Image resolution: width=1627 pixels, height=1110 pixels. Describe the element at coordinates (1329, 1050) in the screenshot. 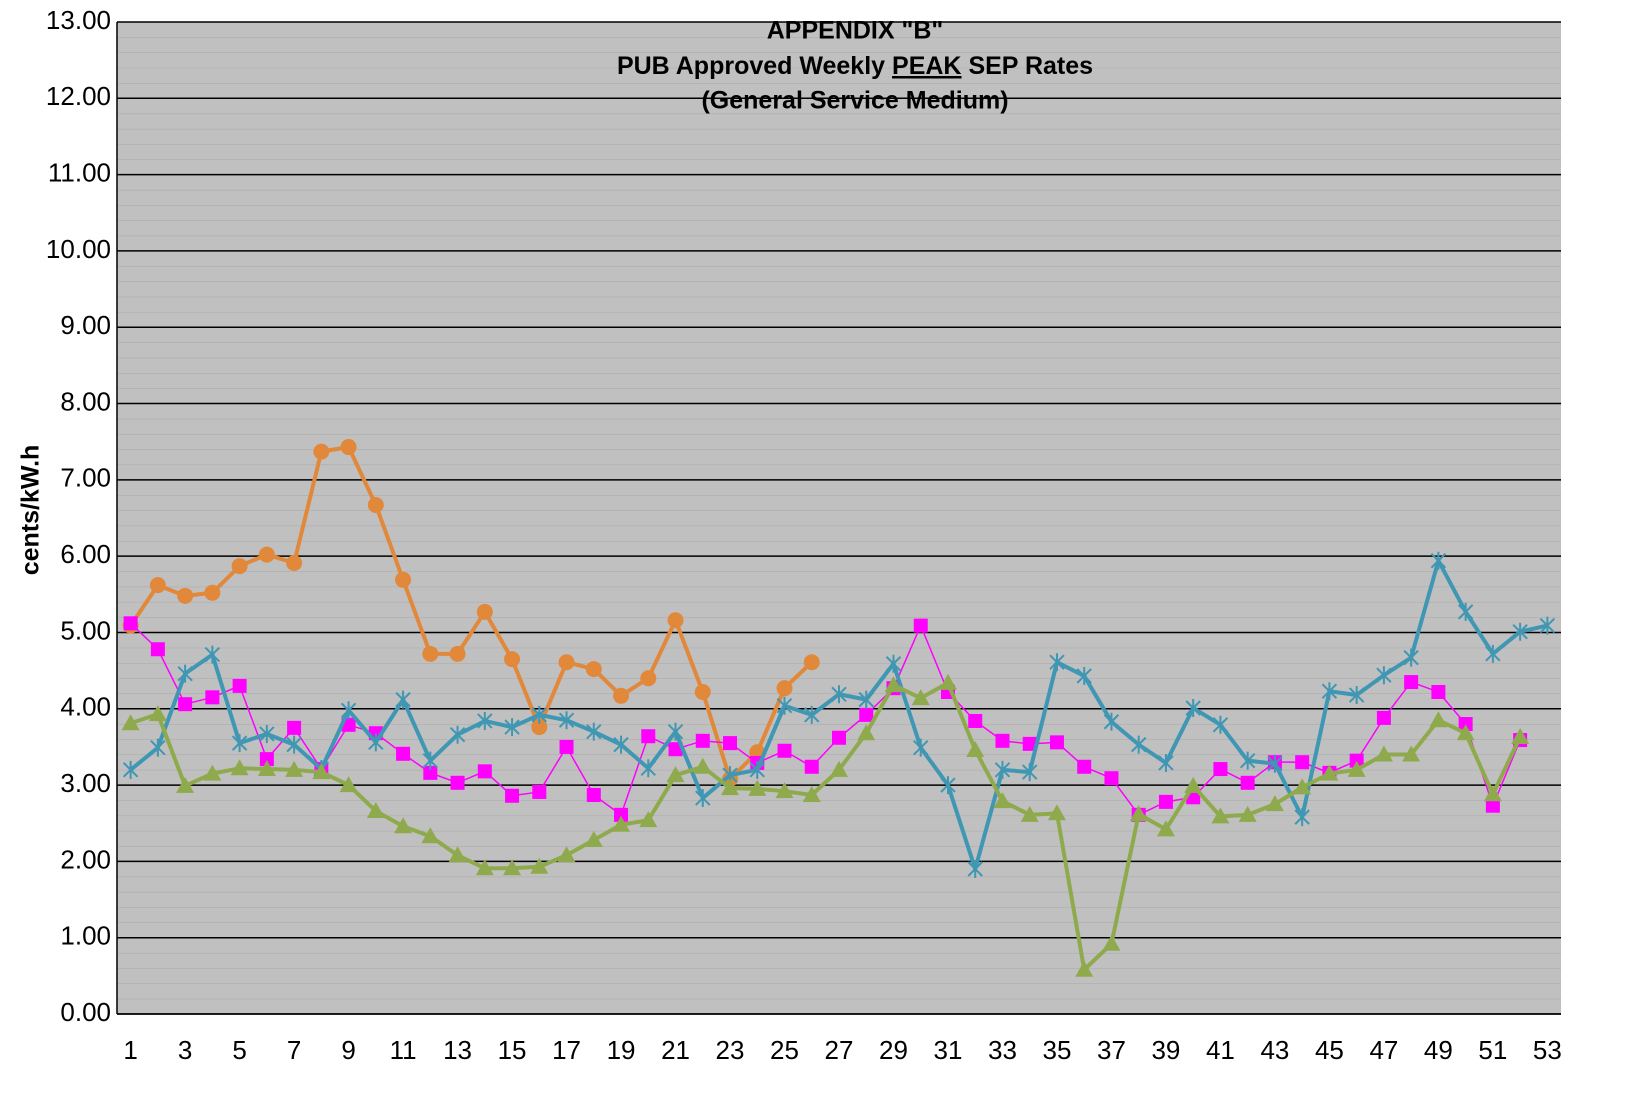

I see `x-tick-label: 45` at that location.